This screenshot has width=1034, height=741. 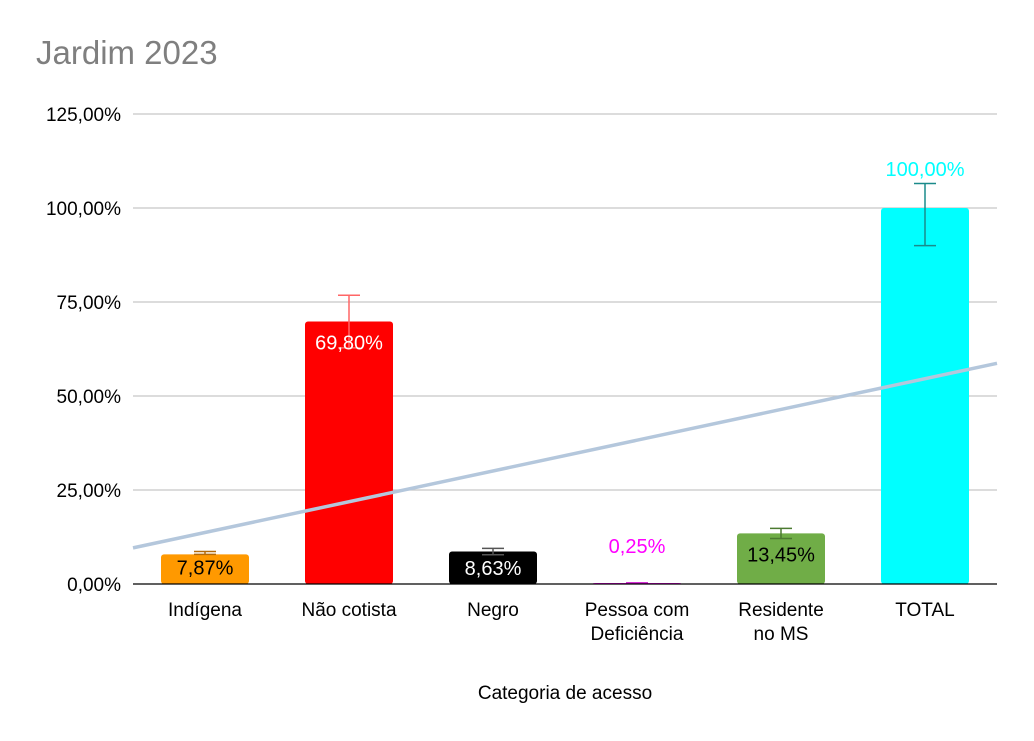 I want to click on y-tick-label: 25,00%, so click(x=89, y=491).